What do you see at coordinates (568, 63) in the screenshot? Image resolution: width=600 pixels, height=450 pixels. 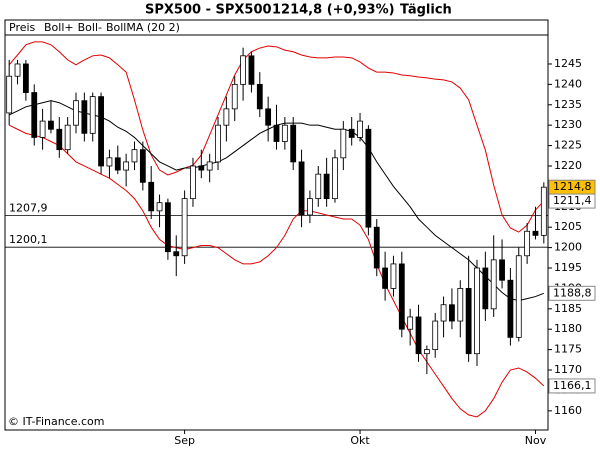 I see `y-tick-label: 1245` at bounding box center [568, 63].